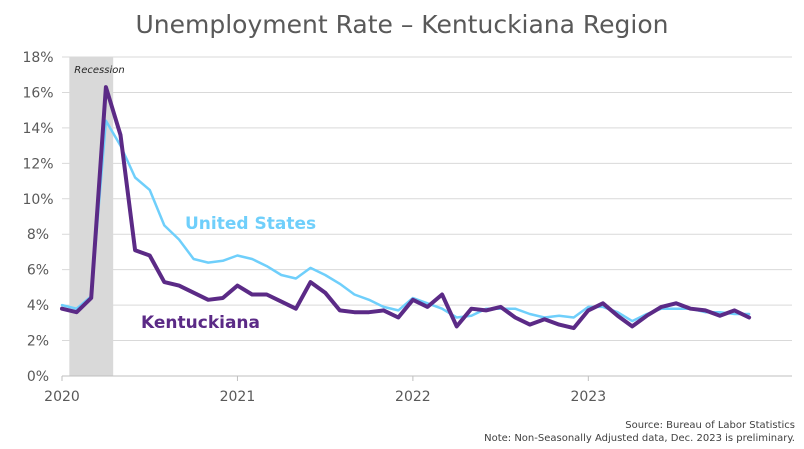  What do you see at coordinates (200, 323) in the screenshot?
I see `series-label-kentuckiana: Kentuckiana` at bounding box center [200, 323].